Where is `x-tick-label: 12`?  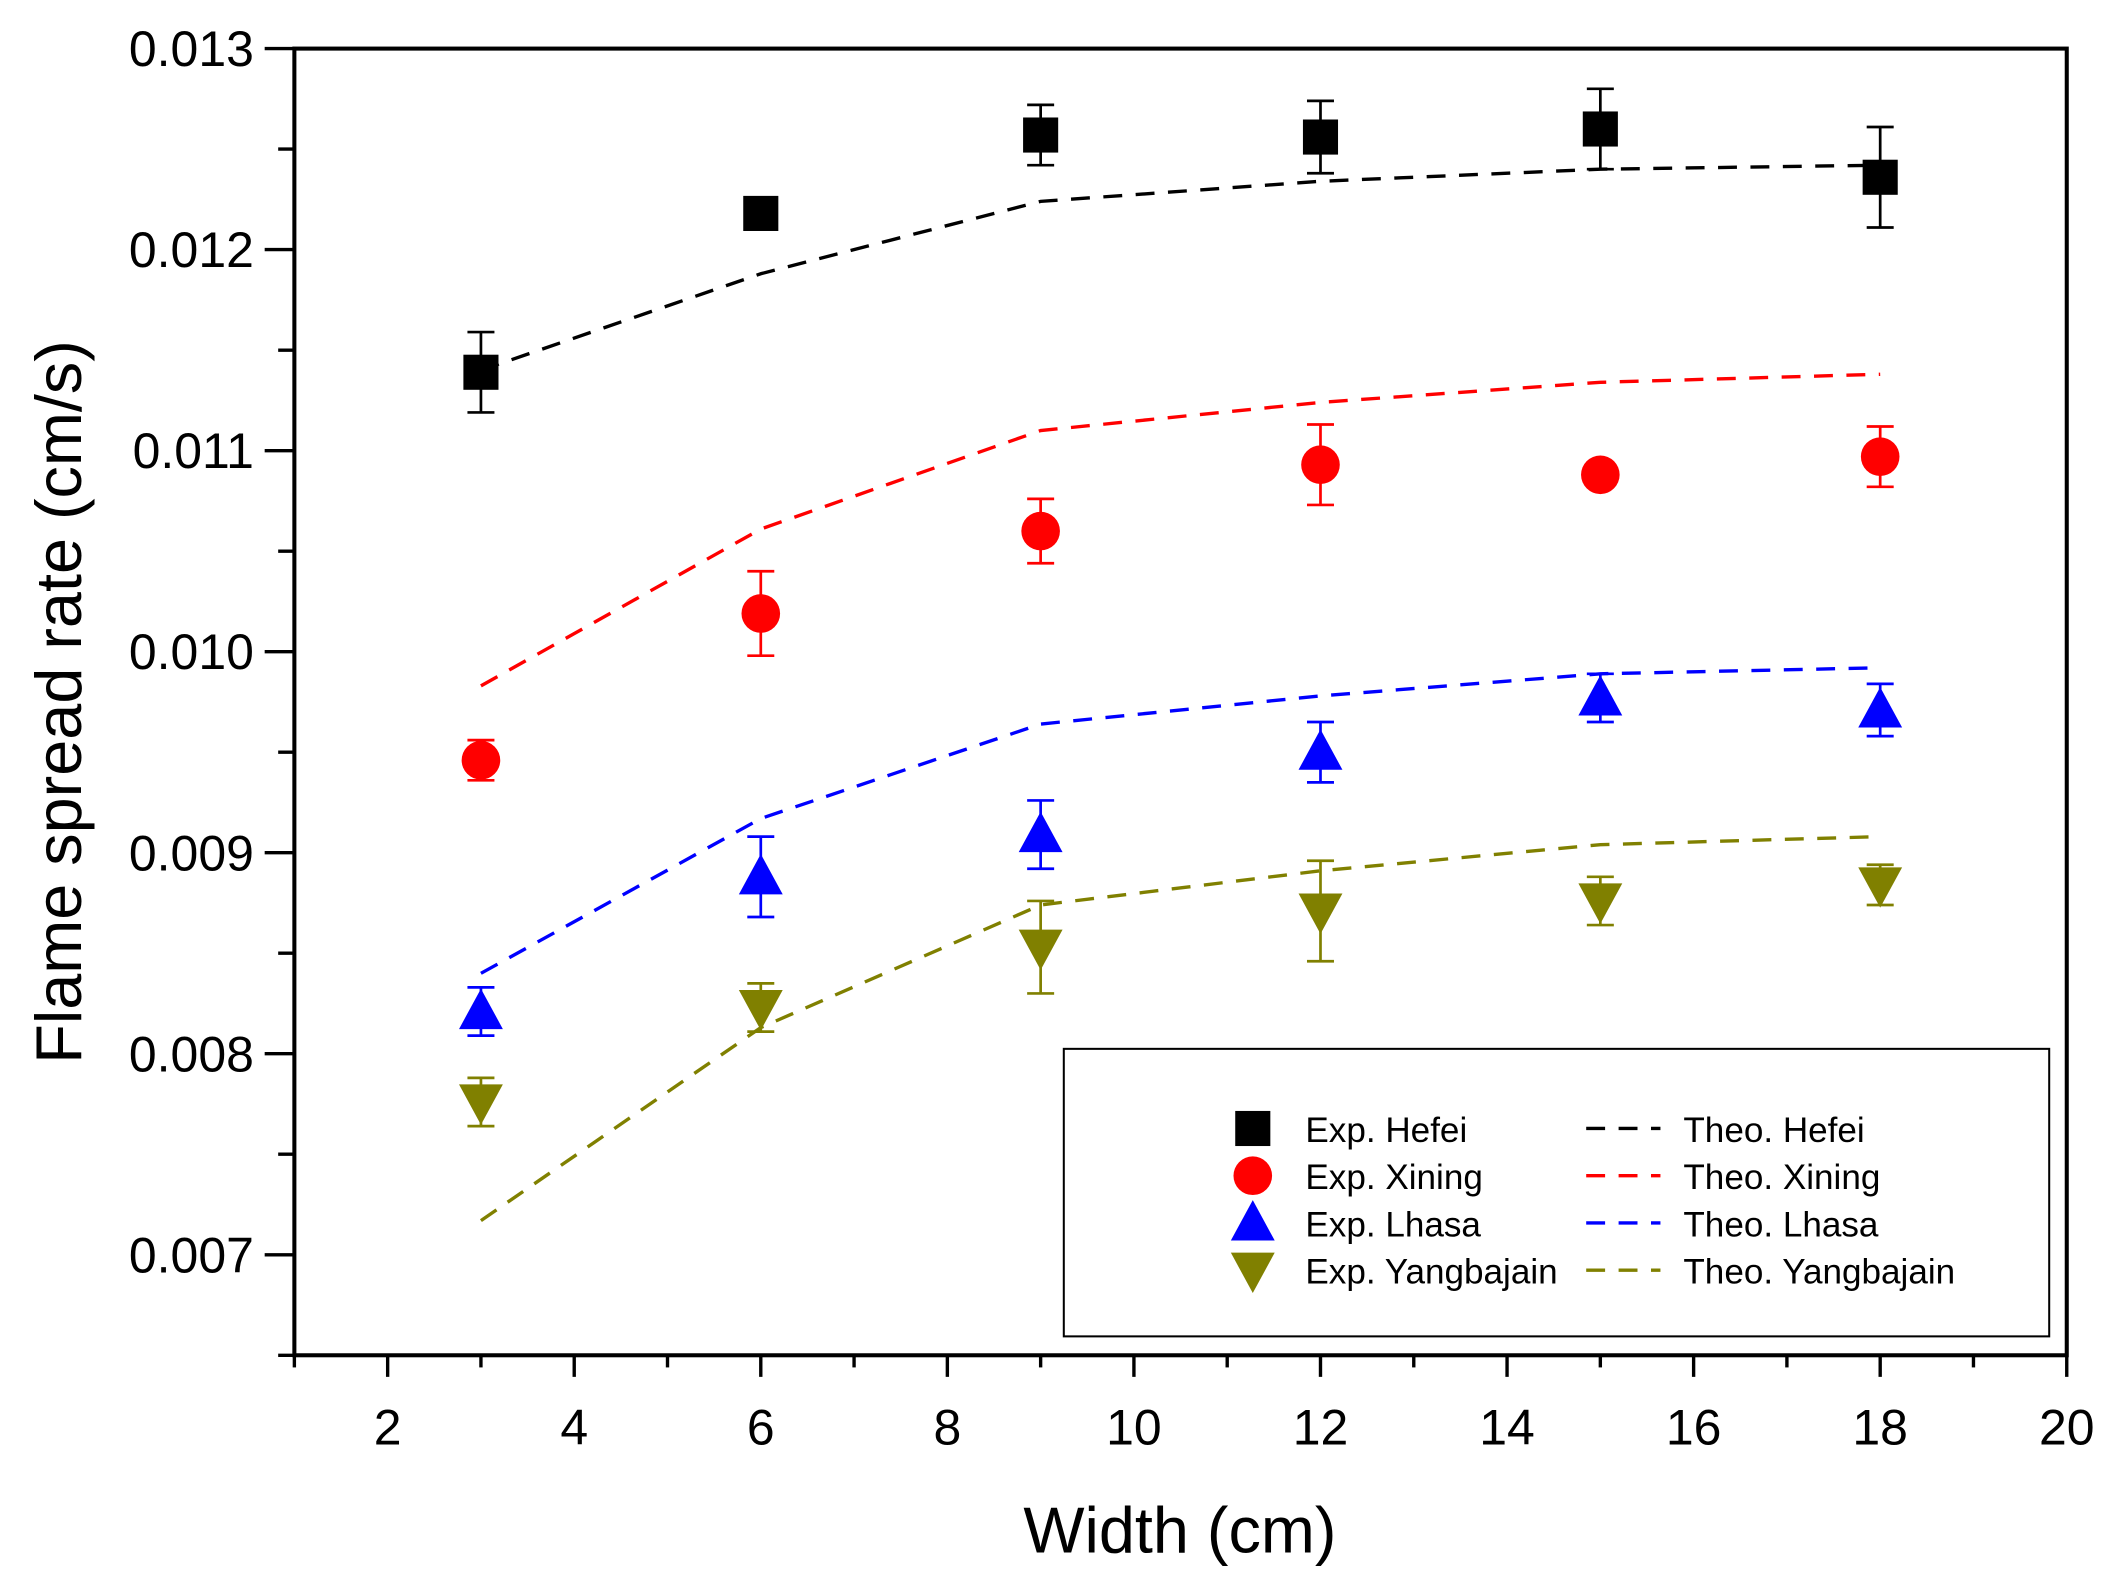 x-tick-label: 12 is located at coordinates (1321, 1427).